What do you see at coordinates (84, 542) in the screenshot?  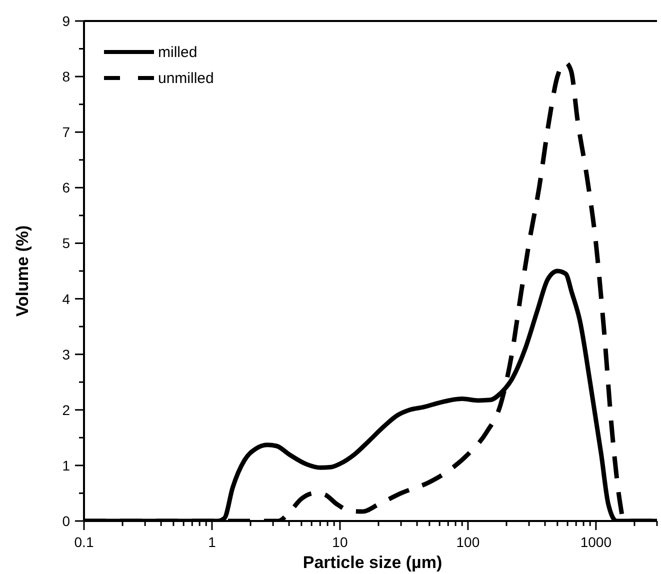 I see `x-tick-label: 0.1` at bounding box center [84, 542].